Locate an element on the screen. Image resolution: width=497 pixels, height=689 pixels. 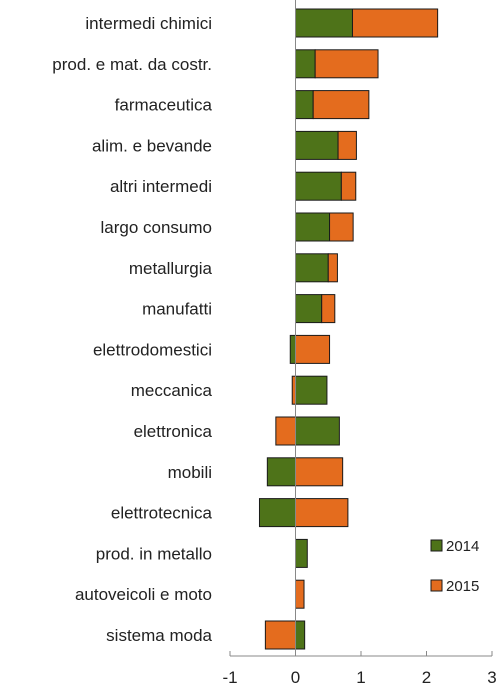
legend-swatch-2015 is located at coordinates (436, 585).